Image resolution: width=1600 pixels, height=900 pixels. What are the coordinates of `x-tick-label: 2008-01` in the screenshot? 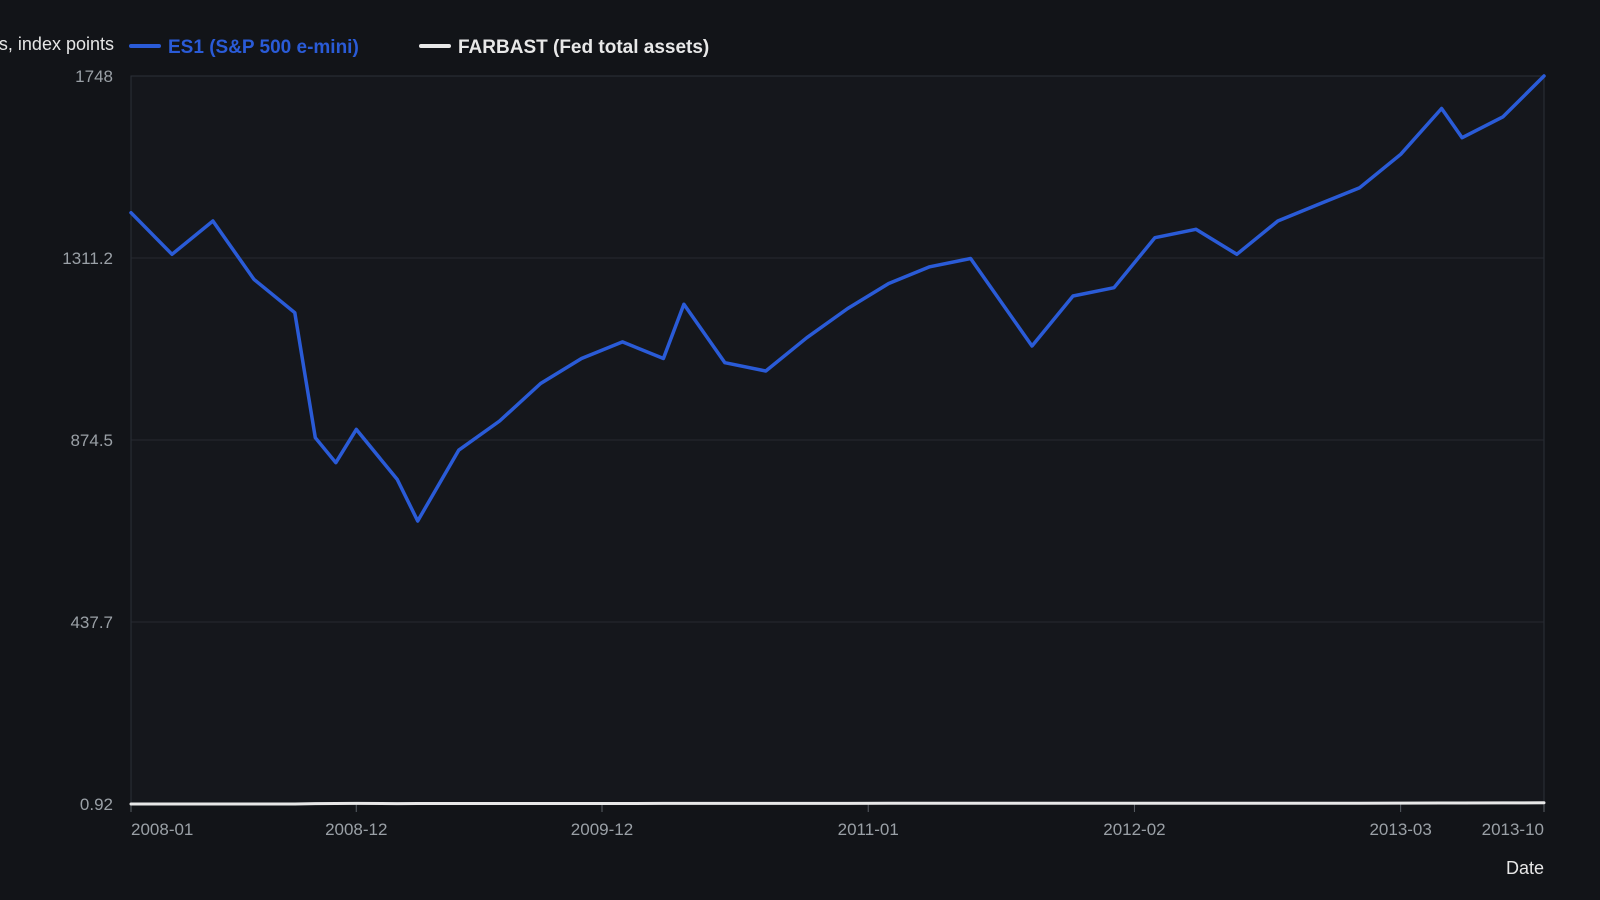 It's located at (162, 829).